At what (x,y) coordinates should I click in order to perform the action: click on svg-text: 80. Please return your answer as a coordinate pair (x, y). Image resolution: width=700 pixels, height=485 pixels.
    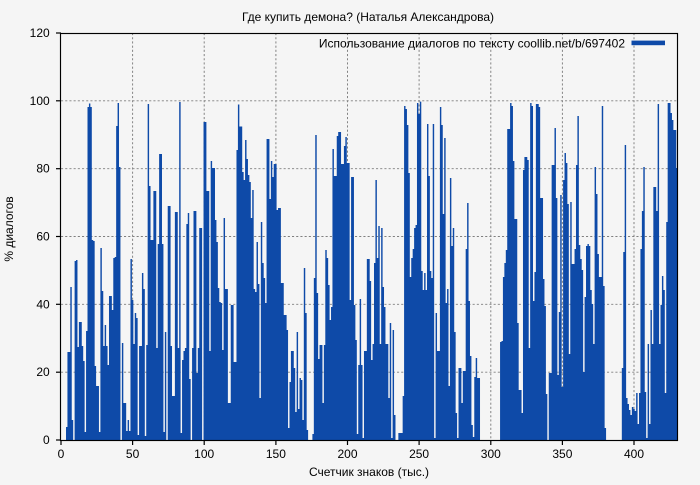
    Looking at the image, I should click on (43, 169).